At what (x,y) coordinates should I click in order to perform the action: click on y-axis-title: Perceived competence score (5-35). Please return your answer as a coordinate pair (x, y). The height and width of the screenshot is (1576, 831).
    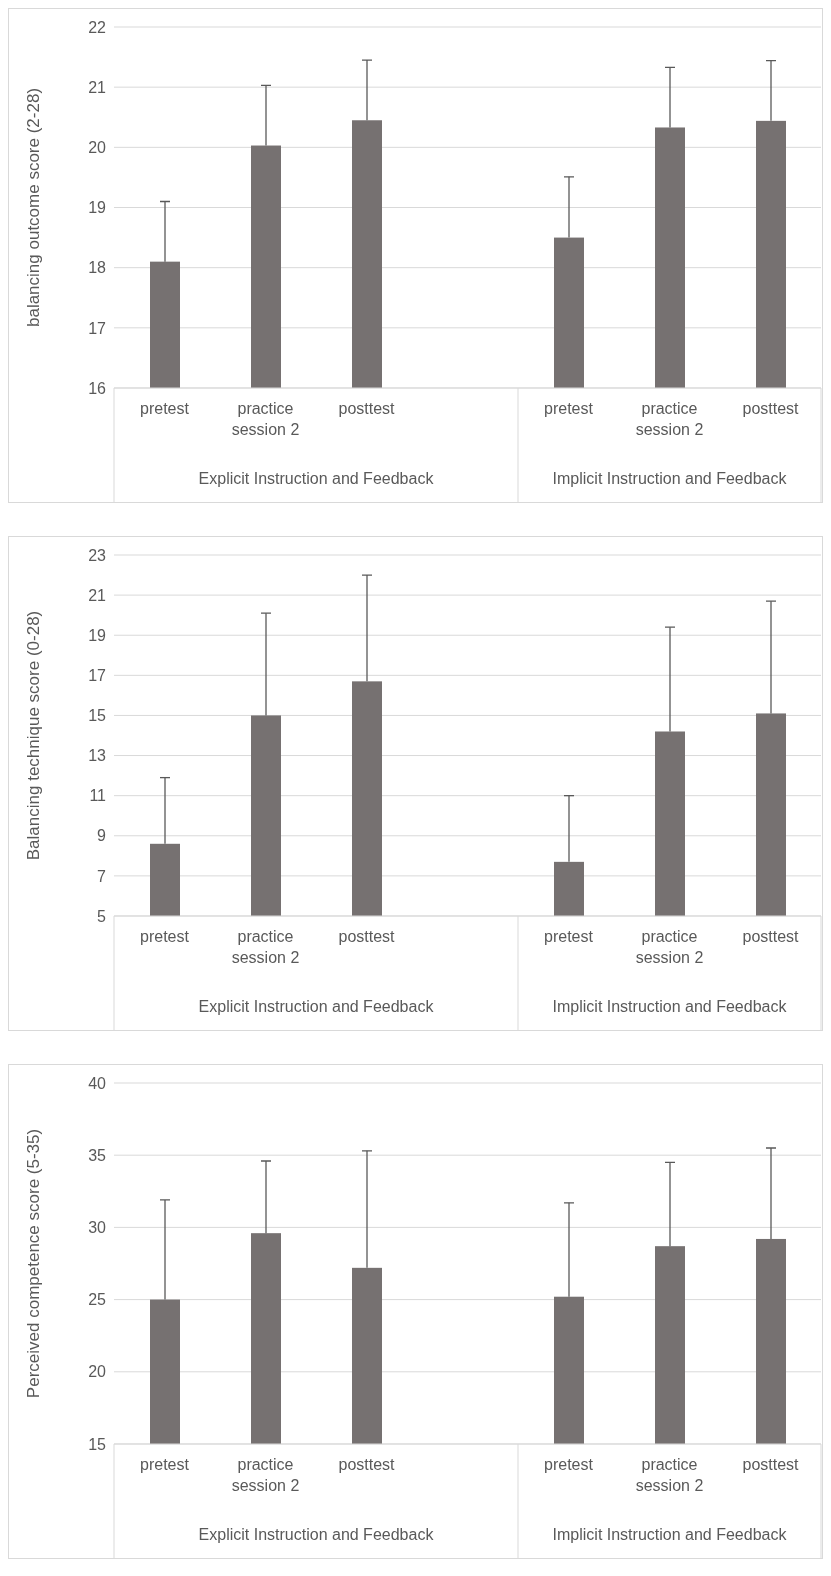
    Looking at the image, I should click on (34, 1263).